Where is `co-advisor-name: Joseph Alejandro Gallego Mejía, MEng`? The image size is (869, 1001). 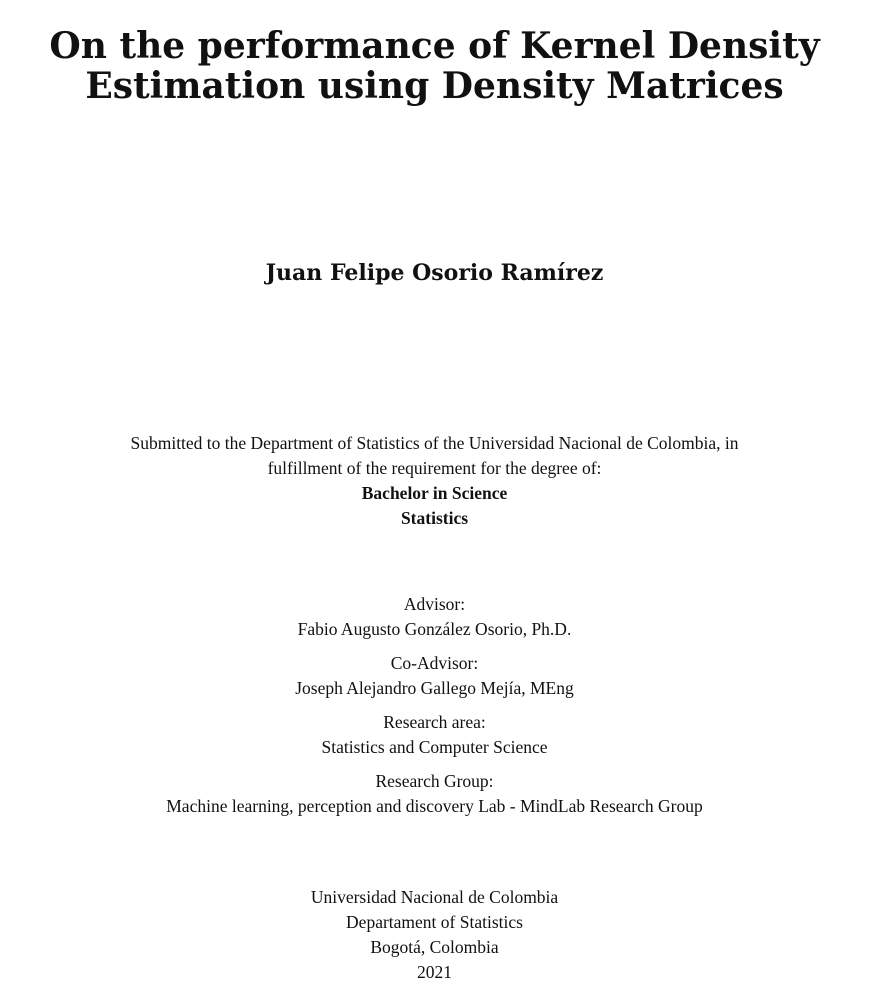 co-advisor-name: Joseph Alejandro Gallego Mejía, MEng is located at coordinates (434, 688).